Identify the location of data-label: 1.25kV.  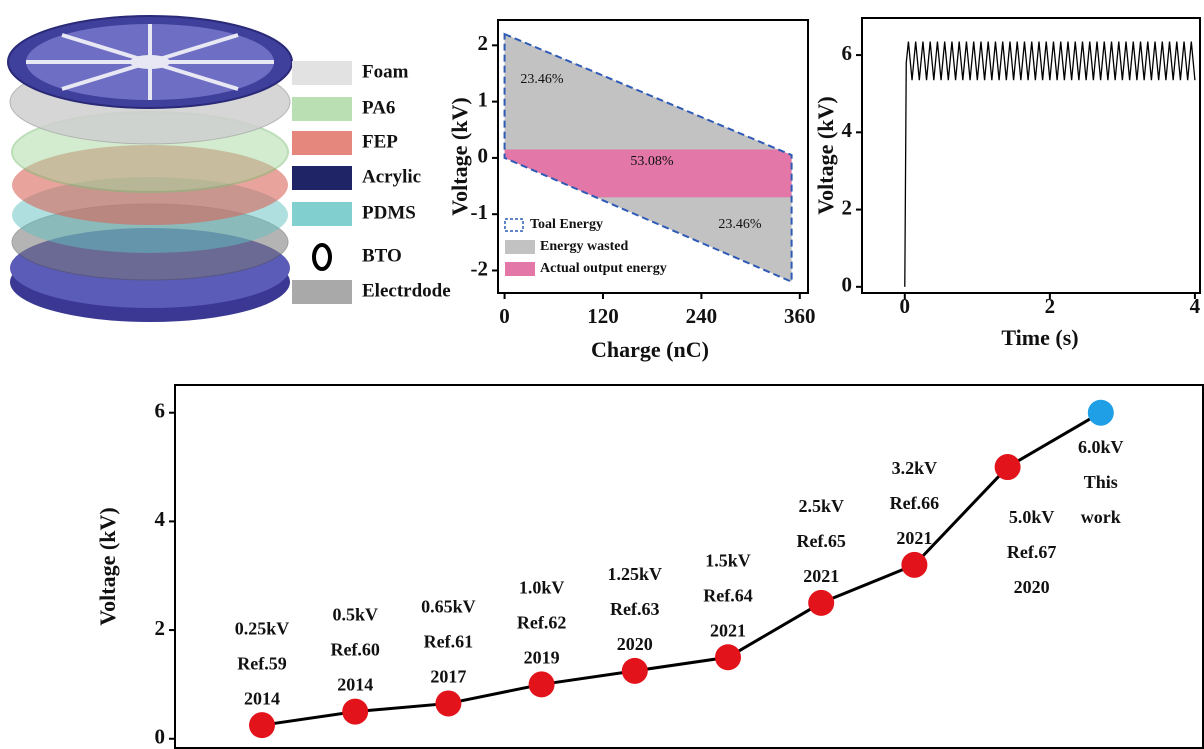
(635, 574).